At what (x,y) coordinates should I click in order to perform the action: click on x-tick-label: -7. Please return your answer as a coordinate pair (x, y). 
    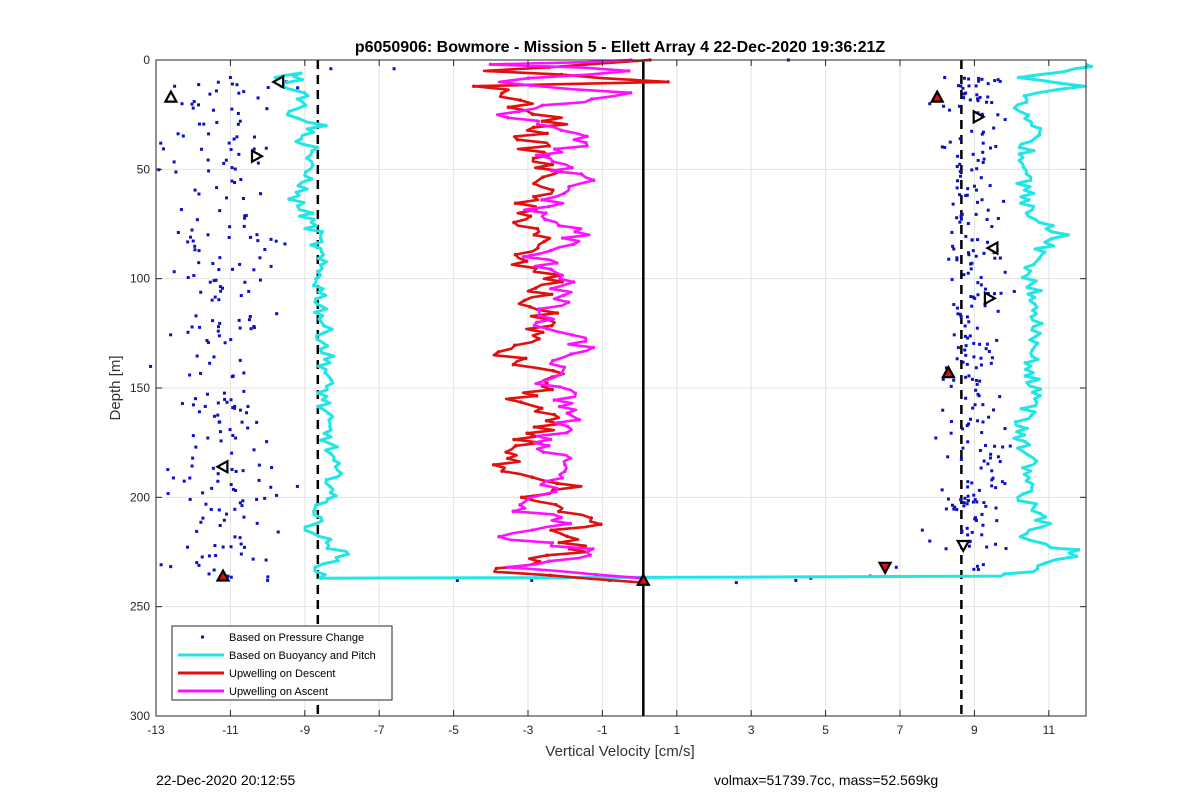
    Looking at the image, I should click on (379, 730).